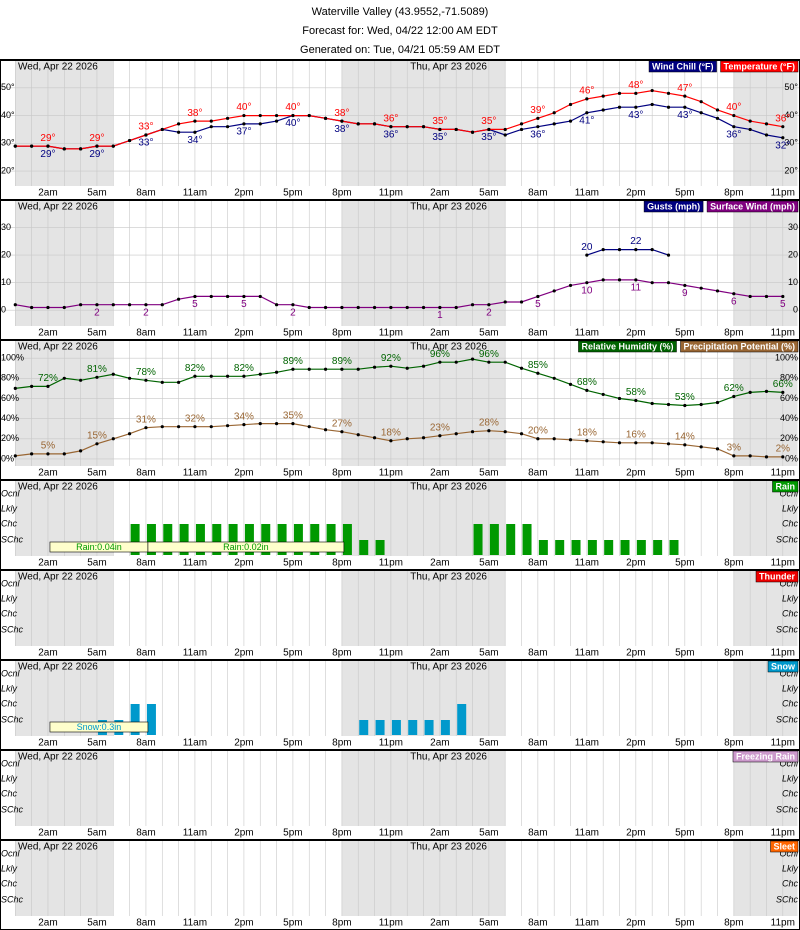 Image resolution: width=800 pixels, height=930 pixels. Describe the element at coordinates (793, 254) in the screenshot. I see `y-tick-label-right: 20` at that location.